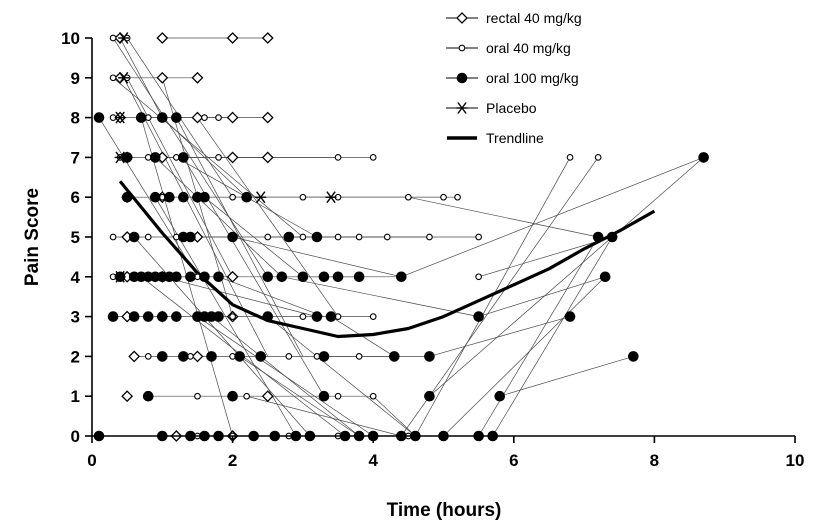  What do you see at coordinates (76, 277) in the screenshot?
I see `y-tick-label-4: 4` at bounding box center [76, 277].